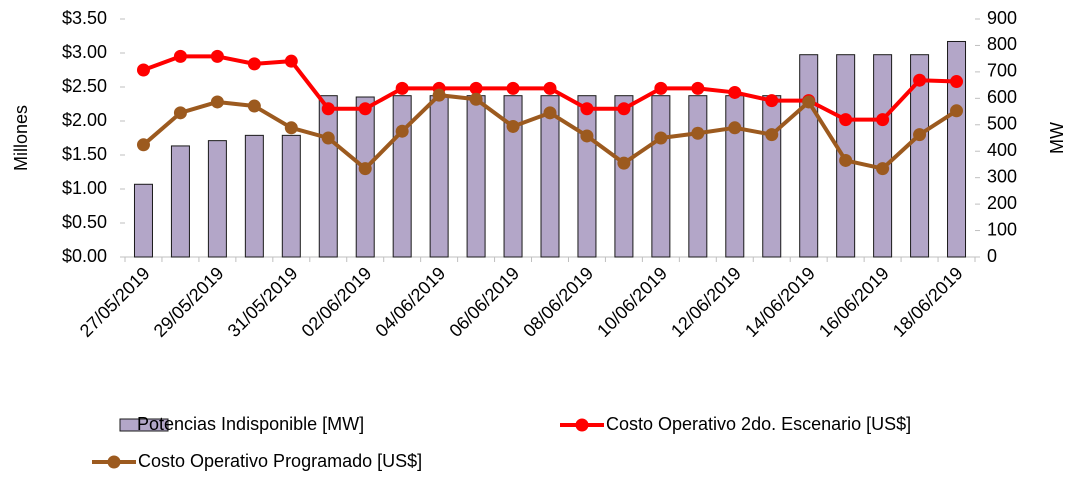 The image size is (1076, 481). What do you see at coordinates (928, 302) in the screenshot?
I see `x-tick-label: 18/06/2019` at bounding box center [928, 302].